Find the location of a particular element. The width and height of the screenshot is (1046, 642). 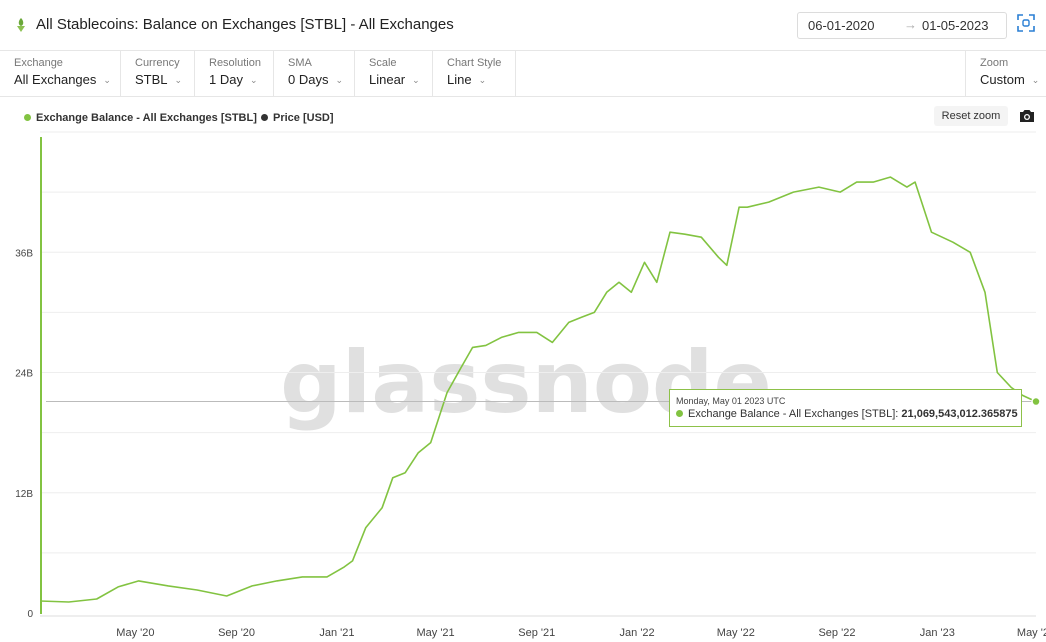

date-arrow-icon: → is located at coordinates (910, 24).